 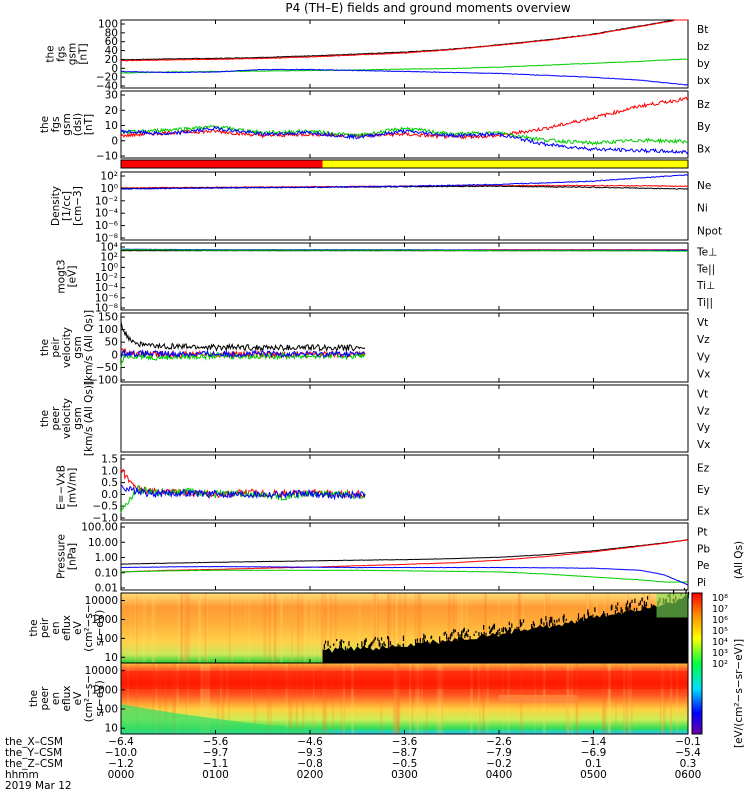 I want to click on y-tick-label: 10⁻⁶, so click(x=106, y=298).